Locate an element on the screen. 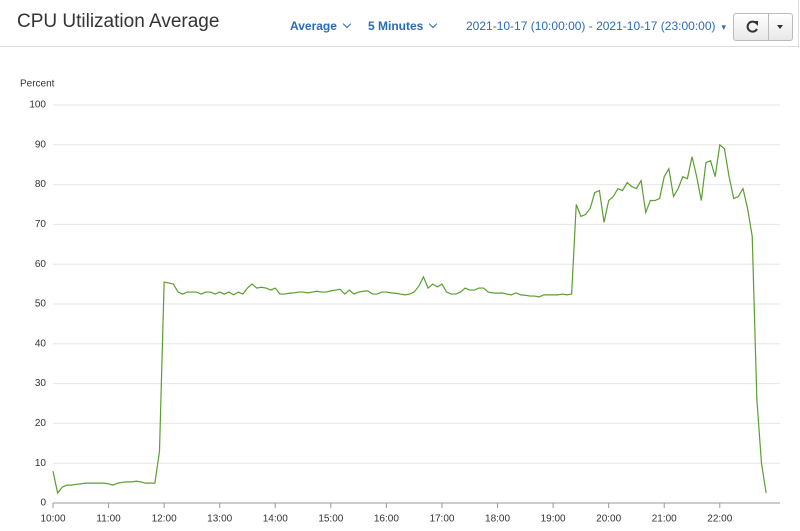 The height and width of the screenshot is (531, 800). x-tick-label: 17:00 is located at coordinates (441, 519).